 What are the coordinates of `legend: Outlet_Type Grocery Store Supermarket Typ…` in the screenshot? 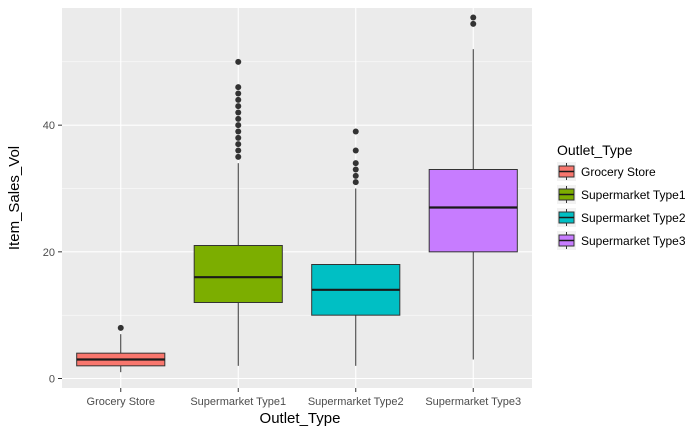 It's located at (621, 196).